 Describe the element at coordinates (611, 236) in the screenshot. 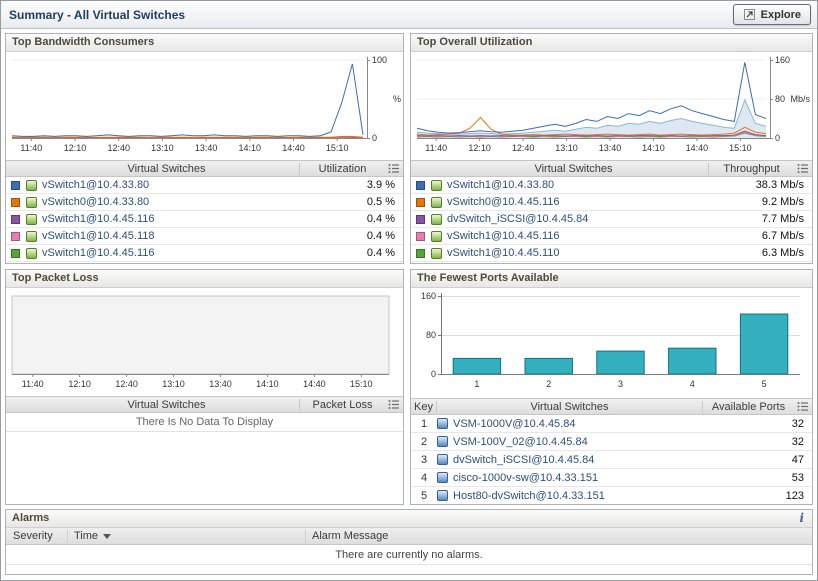

I see `table-row: vSwitch1@10.4.45.116 6.7 Mb/s` at that location.